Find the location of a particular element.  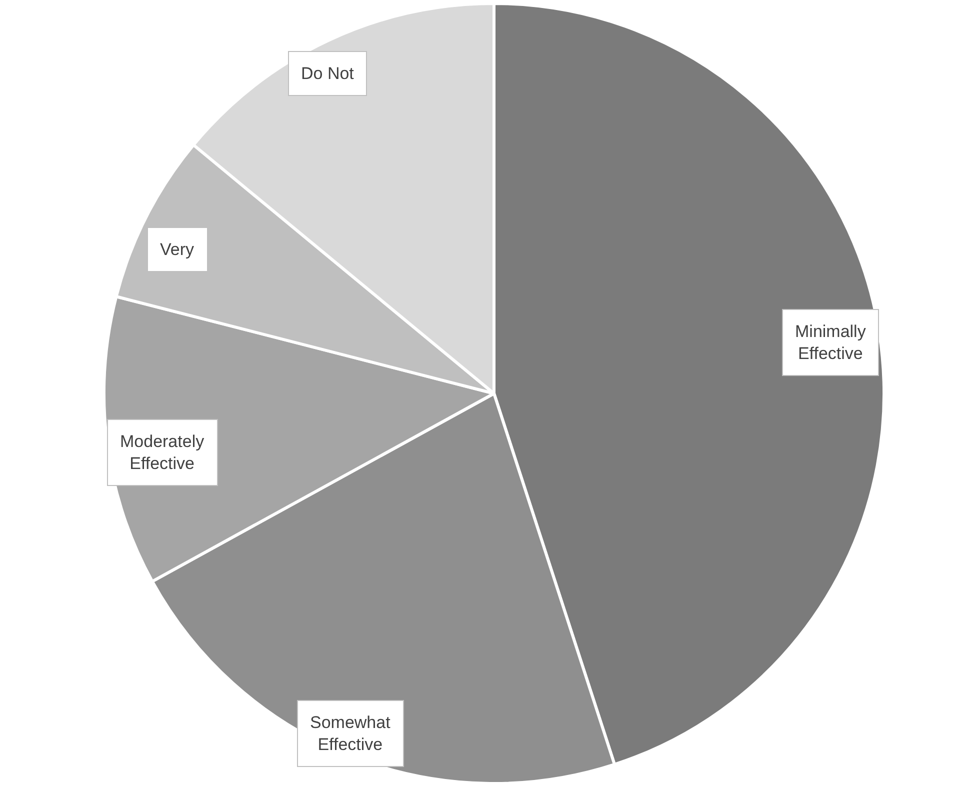

slice-label: Somewhat Effective is located at coordinates (350, 733).